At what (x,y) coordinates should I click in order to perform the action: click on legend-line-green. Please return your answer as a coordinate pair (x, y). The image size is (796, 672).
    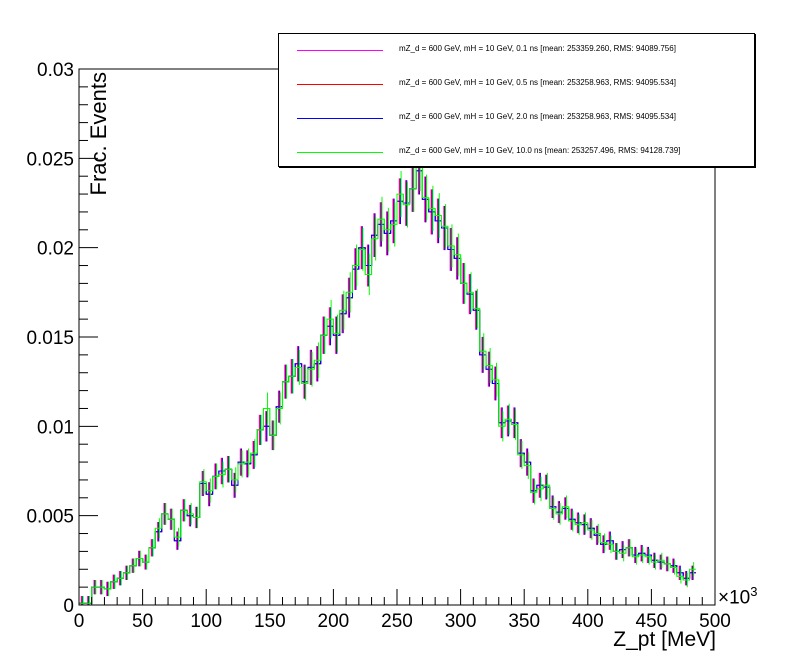
    Looking at the image, I should click on (340, 152).